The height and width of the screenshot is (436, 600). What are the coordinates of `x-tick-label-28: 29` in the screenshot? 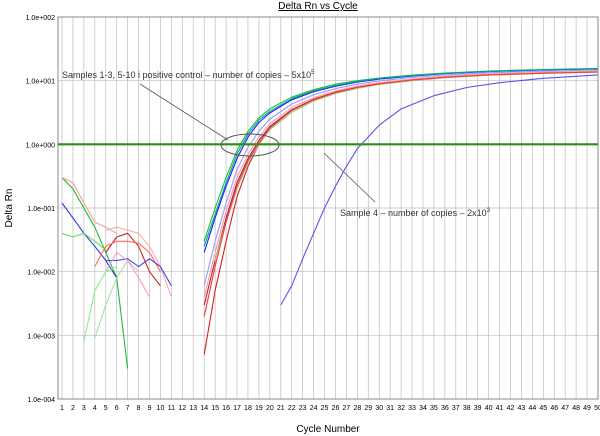 It's located at (368, 408).